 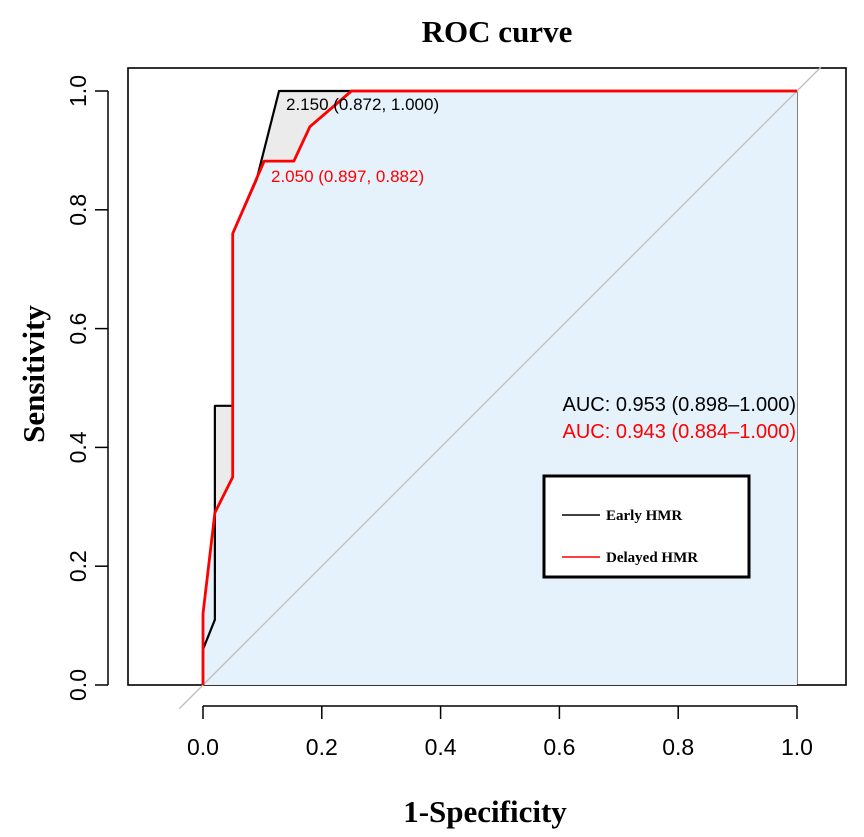 I want to click on x-axis-label: 1-Specificity, so click(x=485, y=811).